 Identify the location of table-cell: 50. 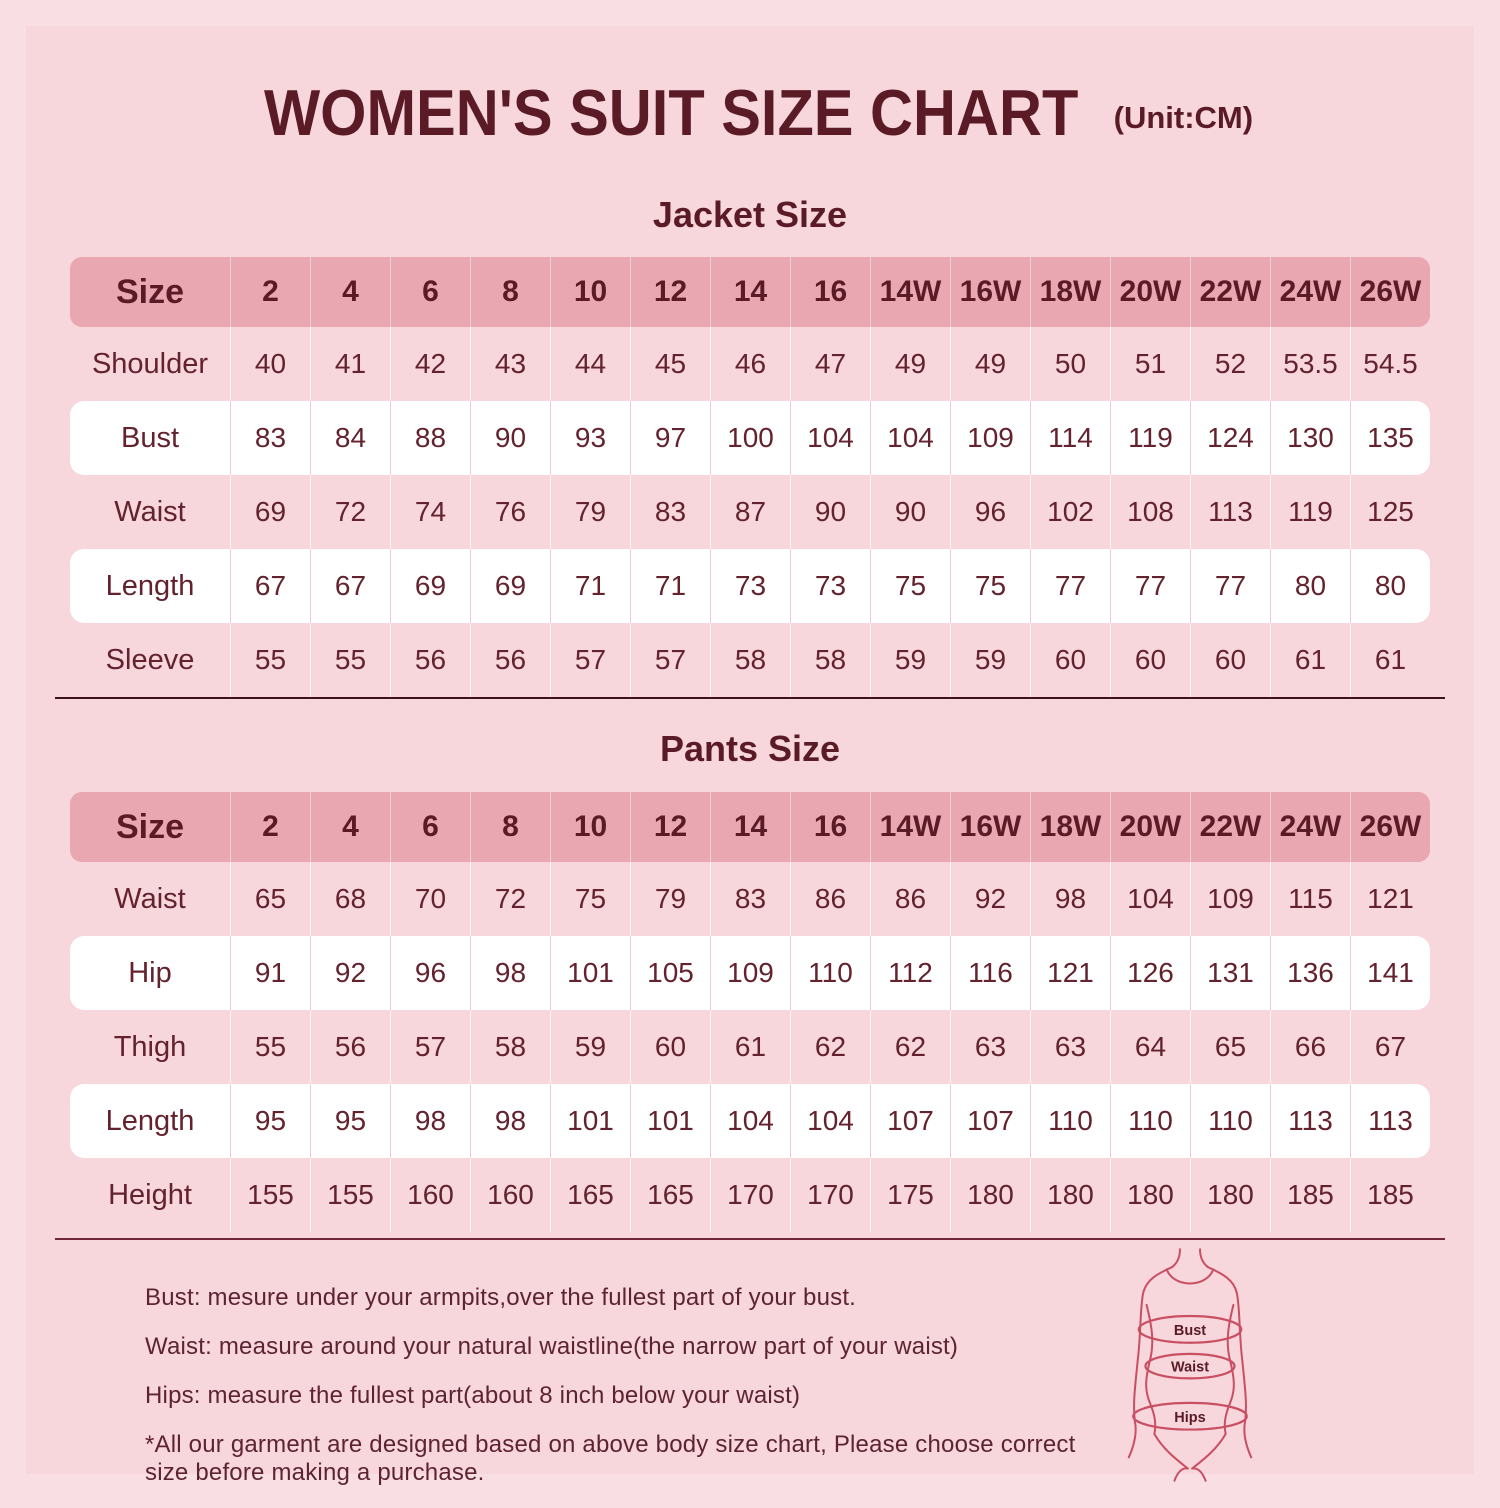
(1070, 364).